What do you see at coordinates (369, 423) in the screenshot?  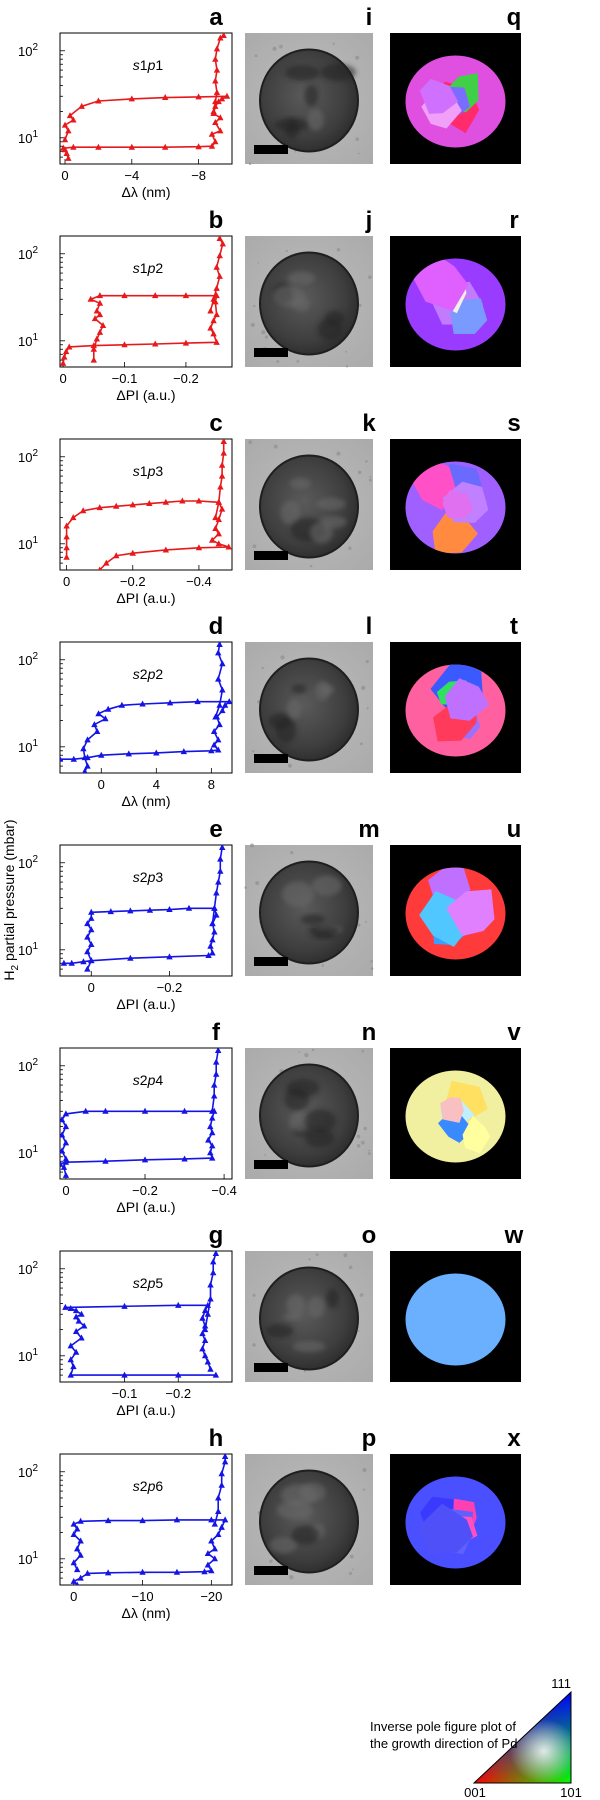 I see `panel-label: k` at bounding box center [369, 423].